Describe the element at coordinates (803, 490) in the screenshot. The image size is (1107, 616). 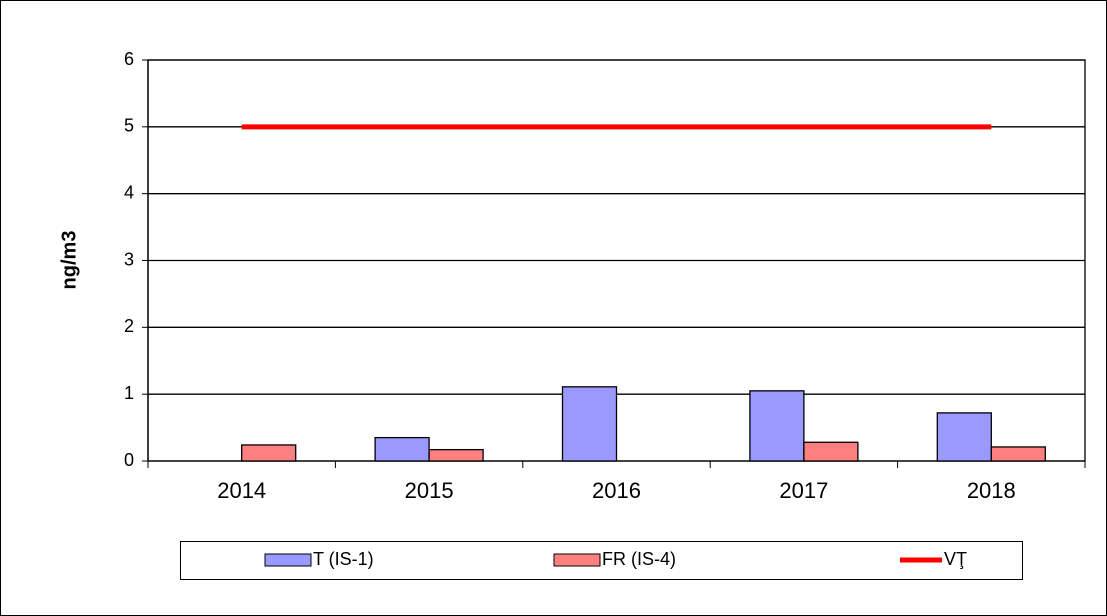
I see `x-tick-label: 2017` at that location.